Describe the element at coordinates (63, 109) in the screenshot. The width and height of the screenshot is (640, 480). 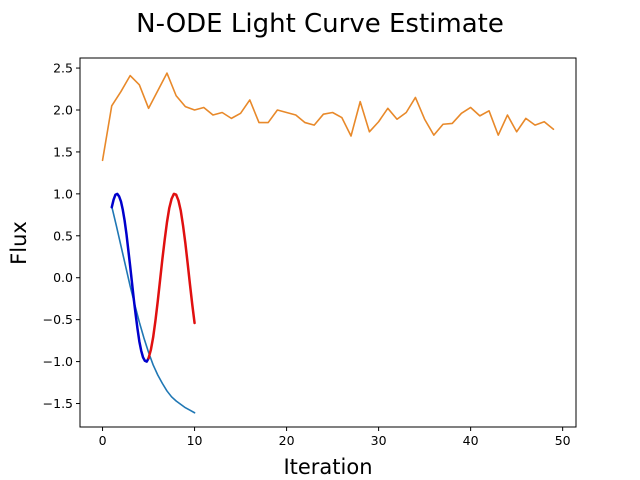
I see `y-tick-label: 2.0` at that location.